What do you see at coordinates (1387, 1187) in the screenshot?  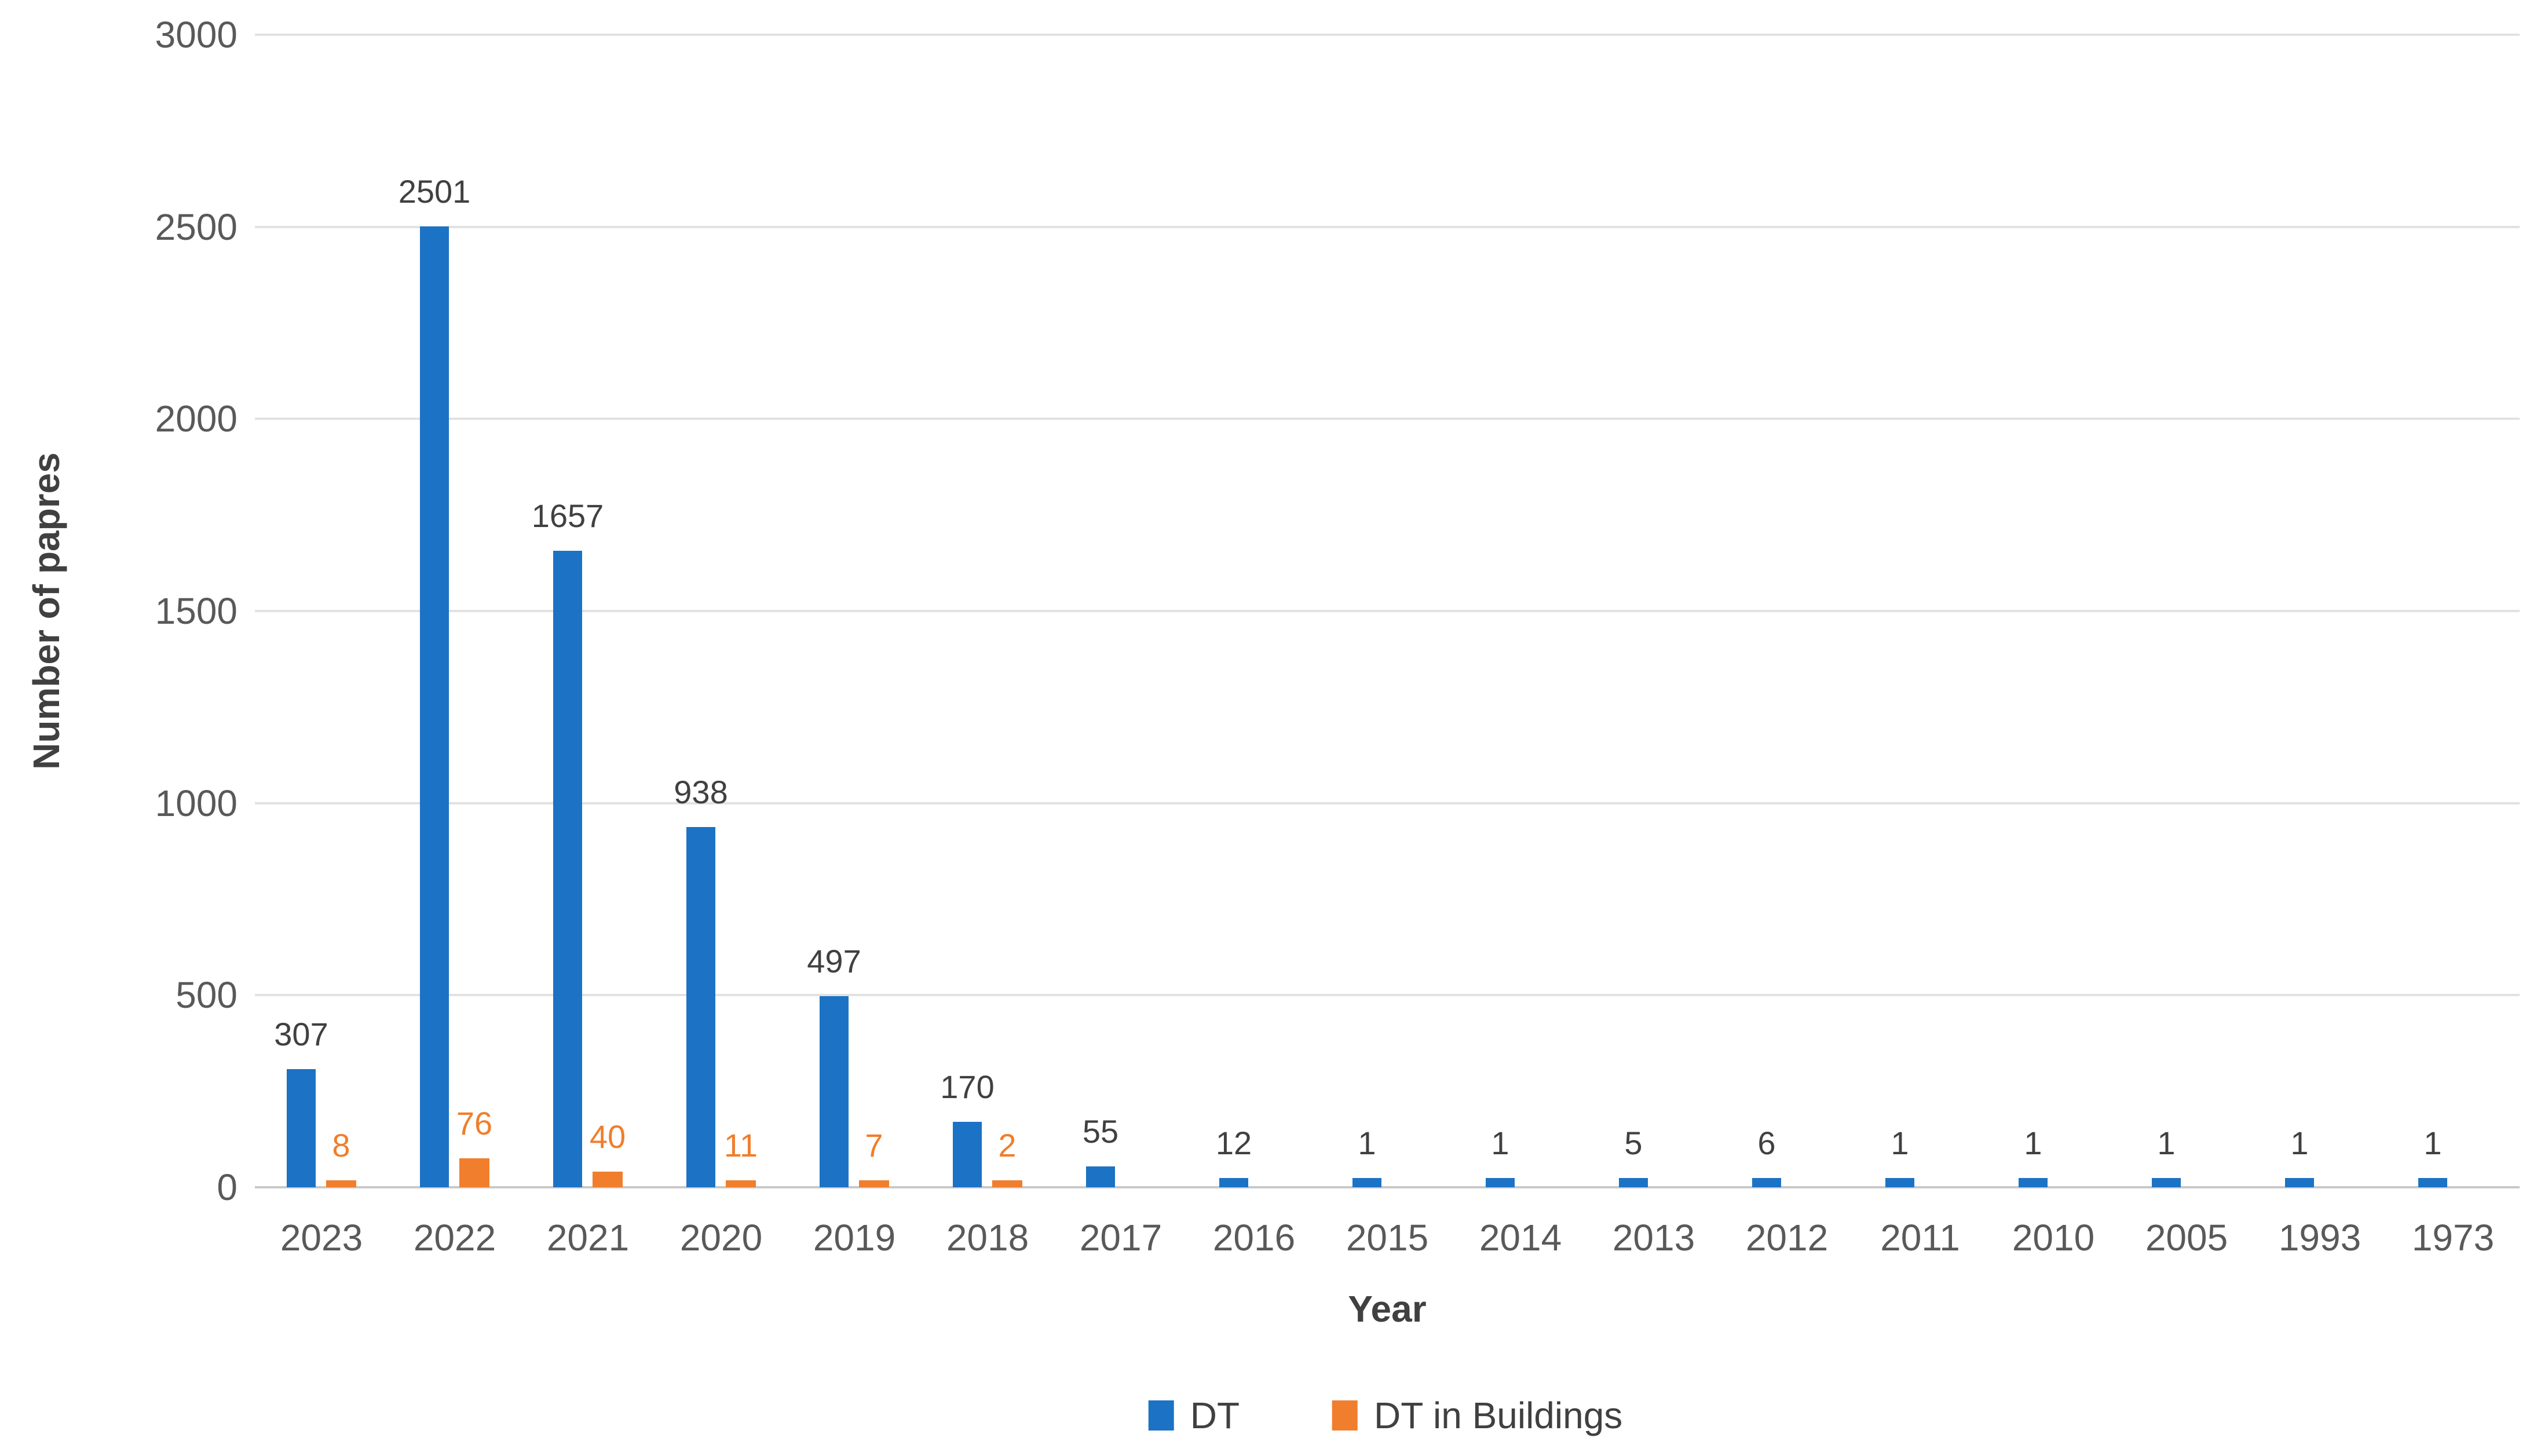 I see `x-axis-line` at bounding box center [1387, 1187].